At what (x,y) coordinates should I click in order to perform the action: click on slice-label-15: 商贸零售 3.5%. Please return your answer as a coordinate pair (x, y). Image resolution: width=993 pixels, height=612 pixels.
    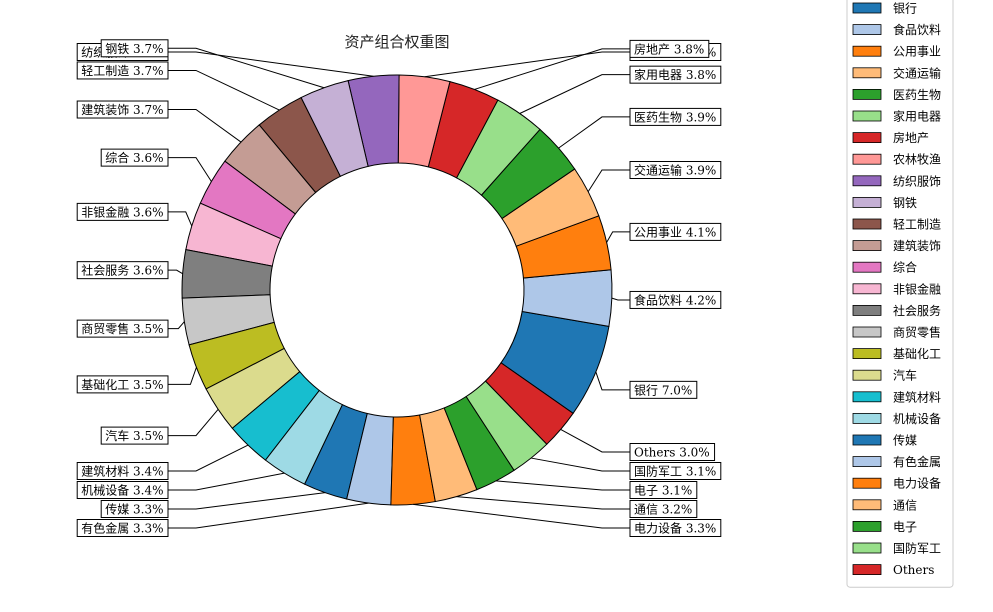
    Looking at the image, I should click on (122, 328).